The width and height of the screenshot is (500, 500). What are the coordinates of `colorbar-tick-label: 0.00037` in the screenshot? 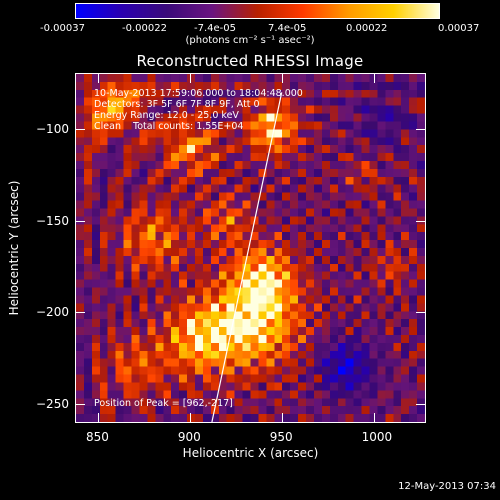 It's located at (459, 28).